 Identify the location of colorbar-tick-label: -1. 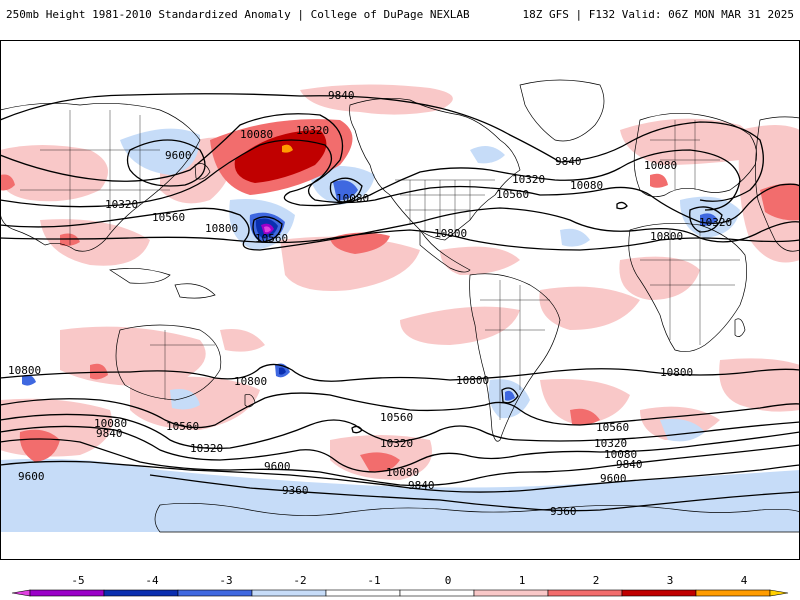
(373, 580).